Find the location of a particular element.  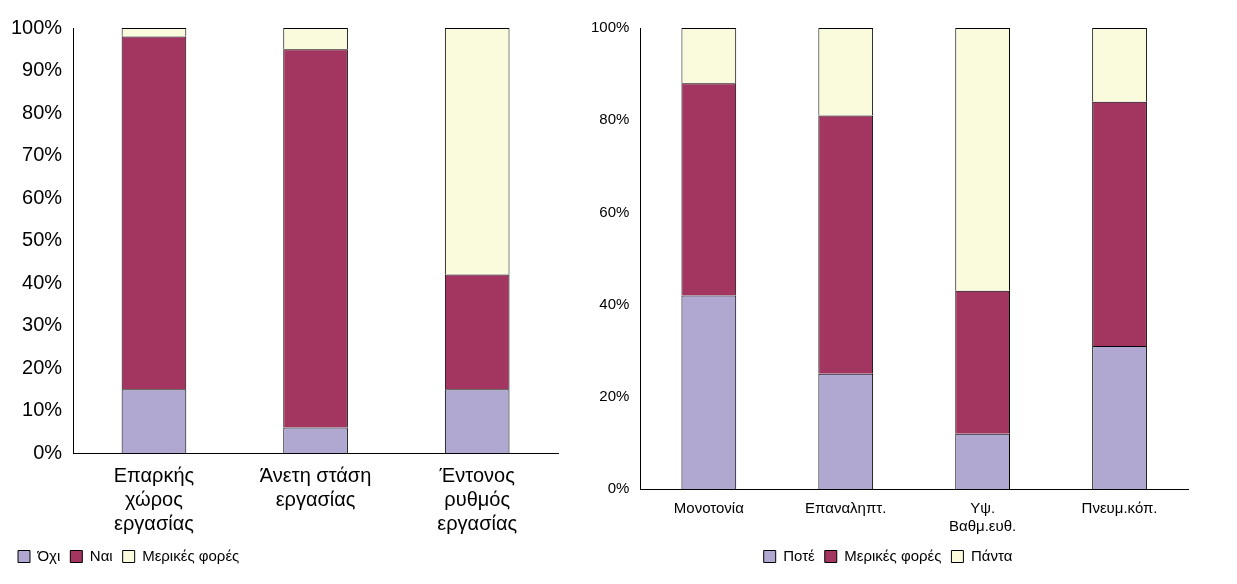

x-tick-label: Έντονος ρυθμός εργασίας is located at coordinates (477, 498).